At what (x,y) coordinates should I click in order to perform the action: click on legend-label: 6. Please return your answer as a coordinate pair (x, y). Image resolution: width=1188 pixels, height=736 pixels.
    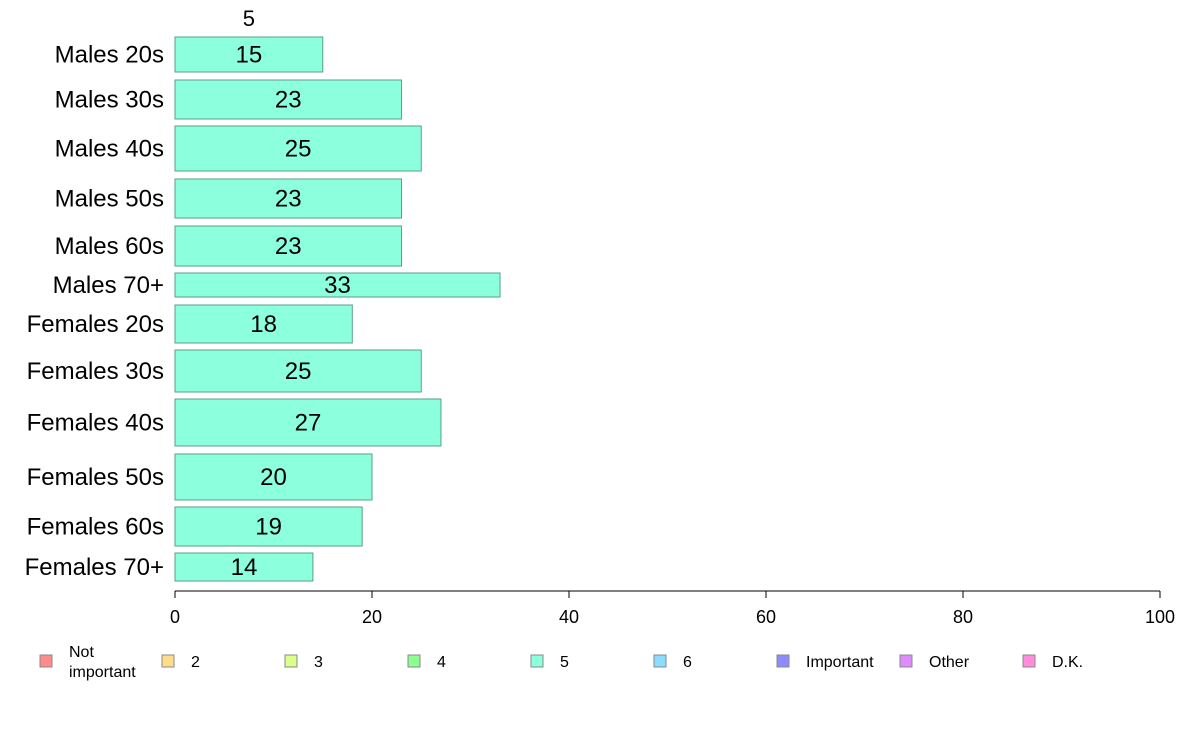
    Looking at the image, I should click on (687, 662).